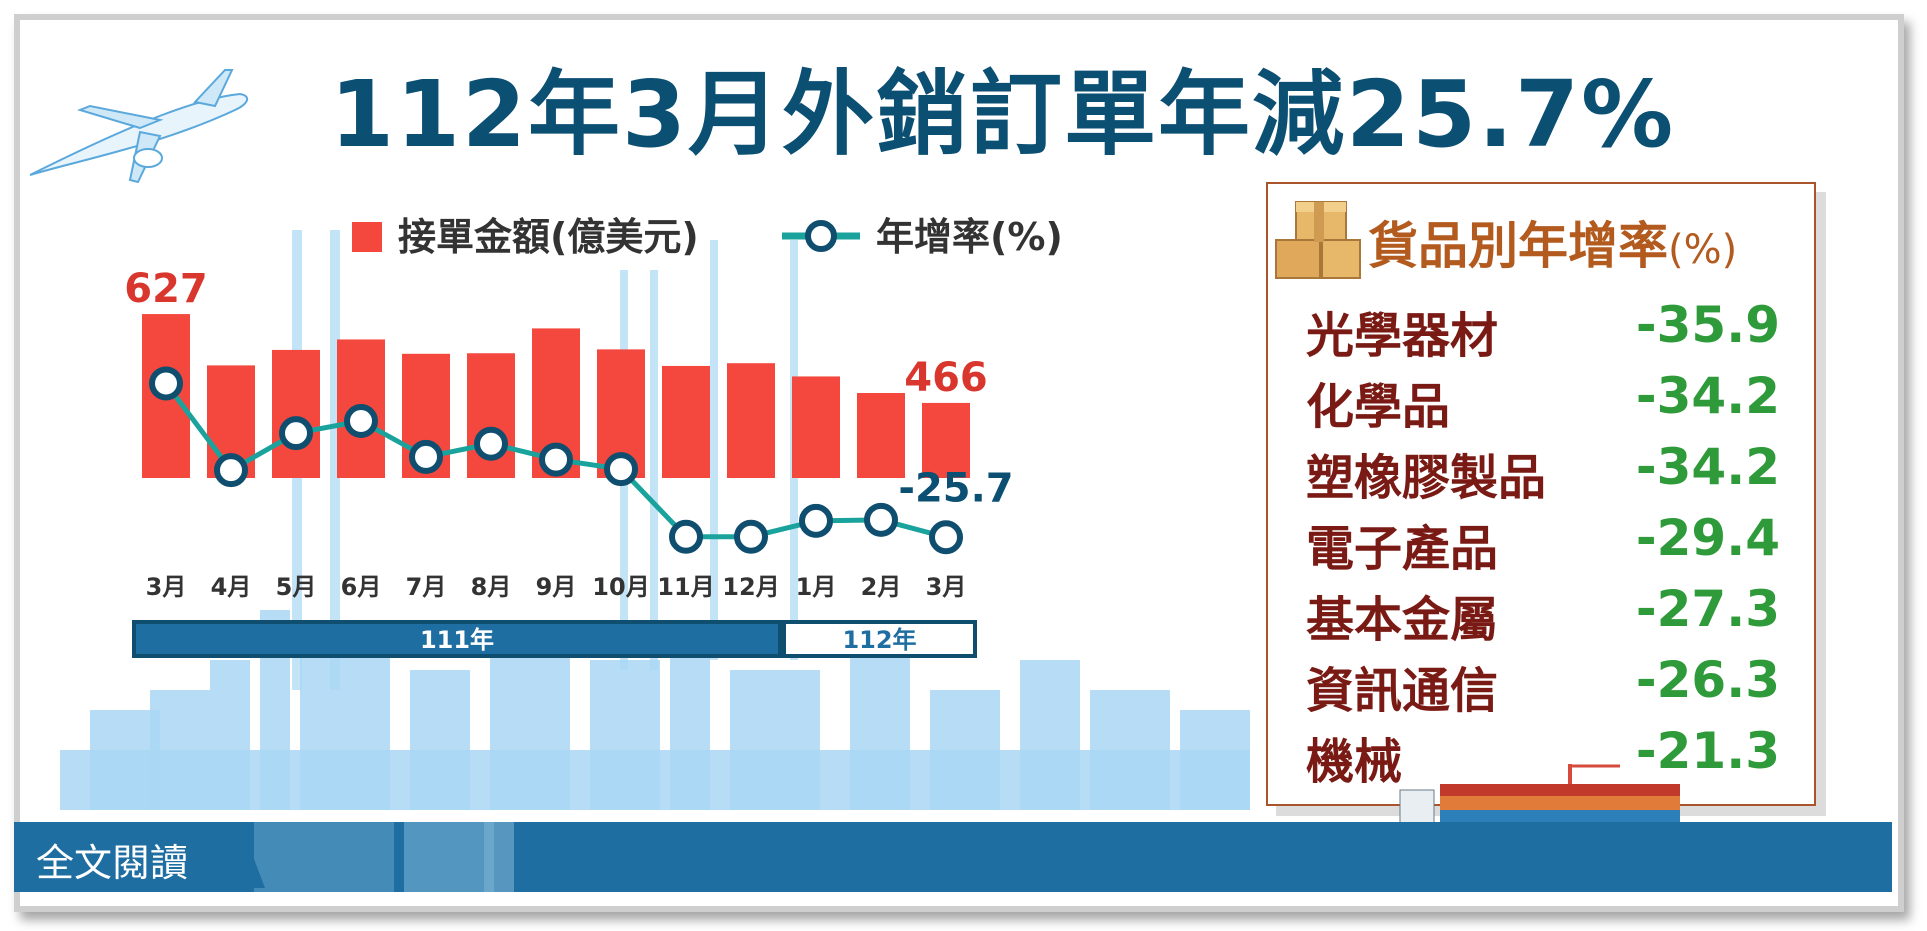  What do you see at coordinates (1426, 478) in the screenshot?
I see `goods-name: 塑橡膠製品` at bounding box center [1426, 478].